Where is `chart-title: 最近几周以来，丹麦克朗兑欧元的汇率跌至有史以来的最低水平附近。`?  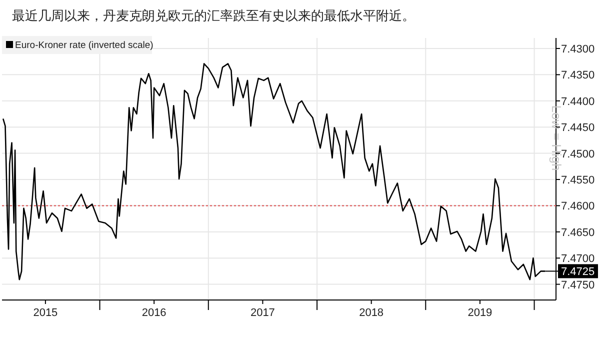
chart-title: 最近几周以来，丹麦克朗兑欧元的汇率跌至有史以来的最低水平附近。 is located at coordinates (213, 15).